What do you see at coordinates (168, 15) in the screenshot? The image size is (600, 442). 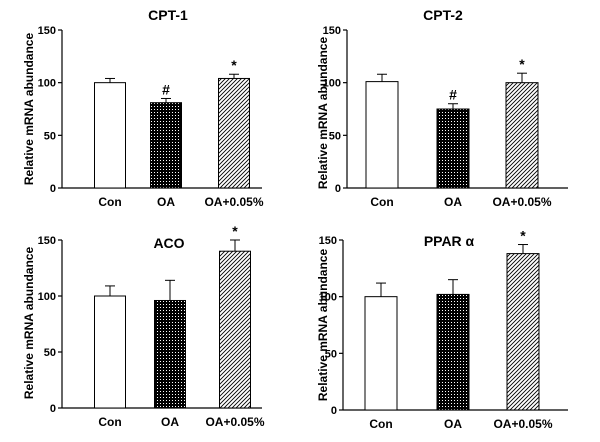 I see `panel-title: CPT-1` at bounding box center [168, 15].